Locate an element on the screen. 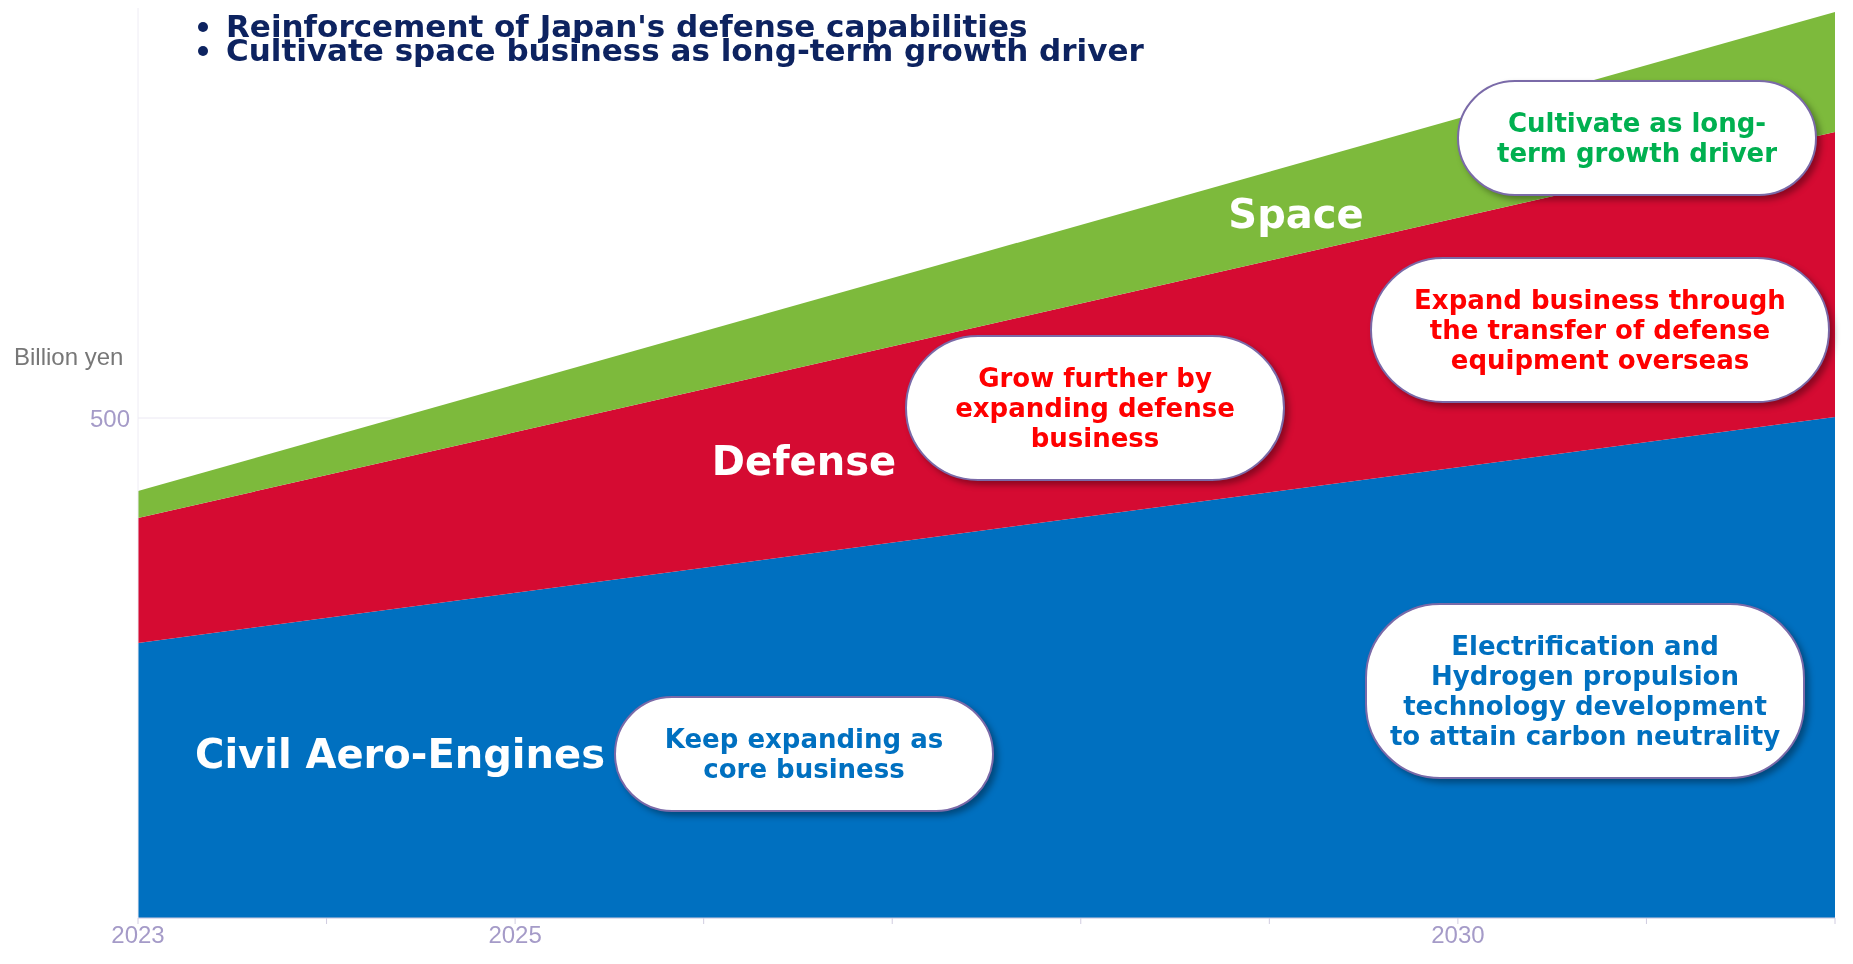 The height and width of the screenshot is (964, 1853). callout-box: Electrification and Hydrogen propulsion technology development to attain carbon neutrality is located at coordinates (1585, 691).